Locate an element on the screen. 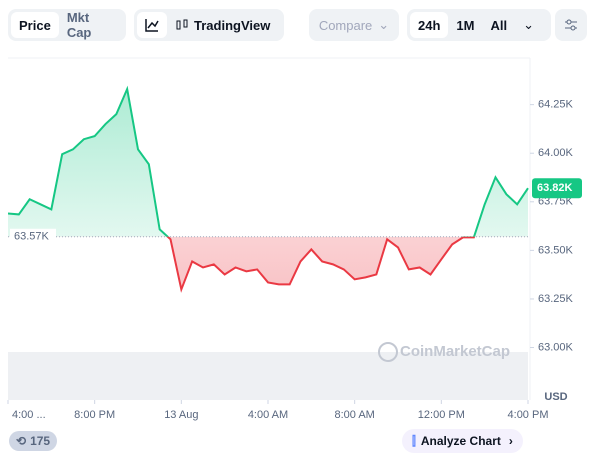 This screenshot has width=596, height=470. compare-button: Compare ⌄ is located at coordinates (354, 25).